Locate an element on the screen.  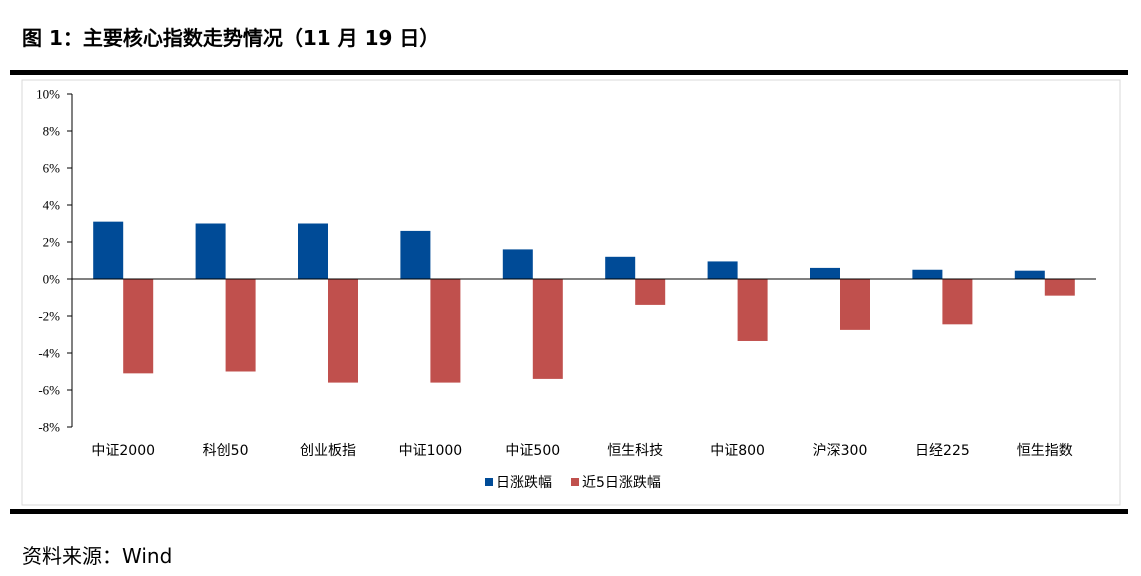
source-note: 资料来源：Wind is located at coordinates (97, 556).